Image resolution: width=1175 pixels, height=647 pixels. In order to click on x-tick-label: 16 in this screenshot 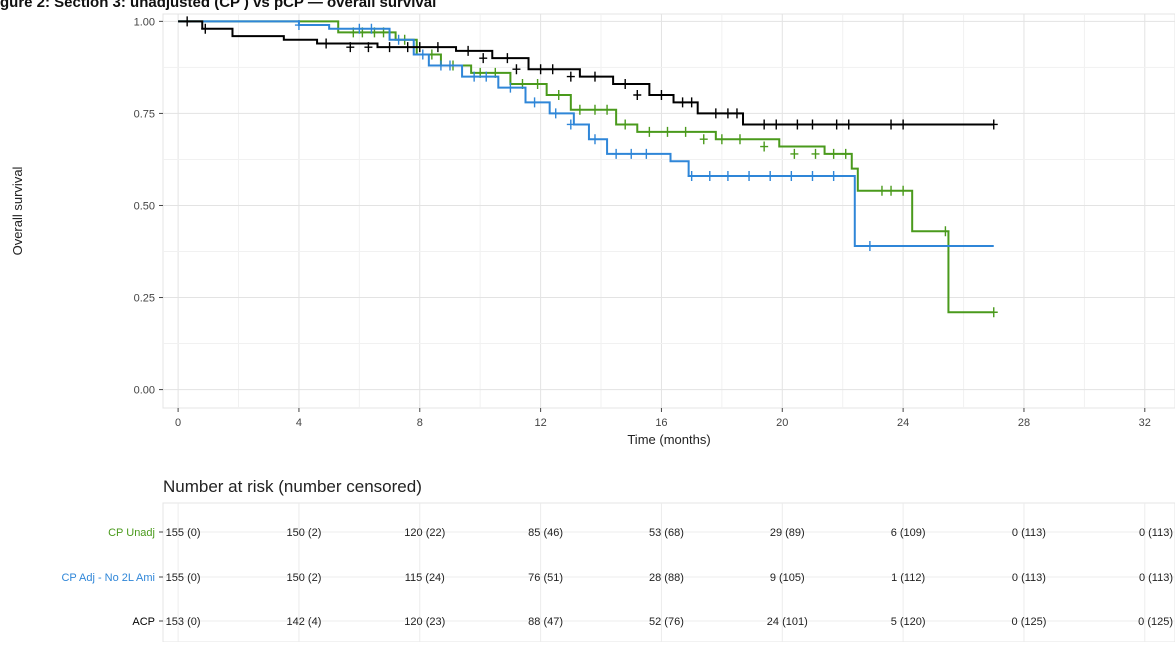, I will do `click(661, 423)`.